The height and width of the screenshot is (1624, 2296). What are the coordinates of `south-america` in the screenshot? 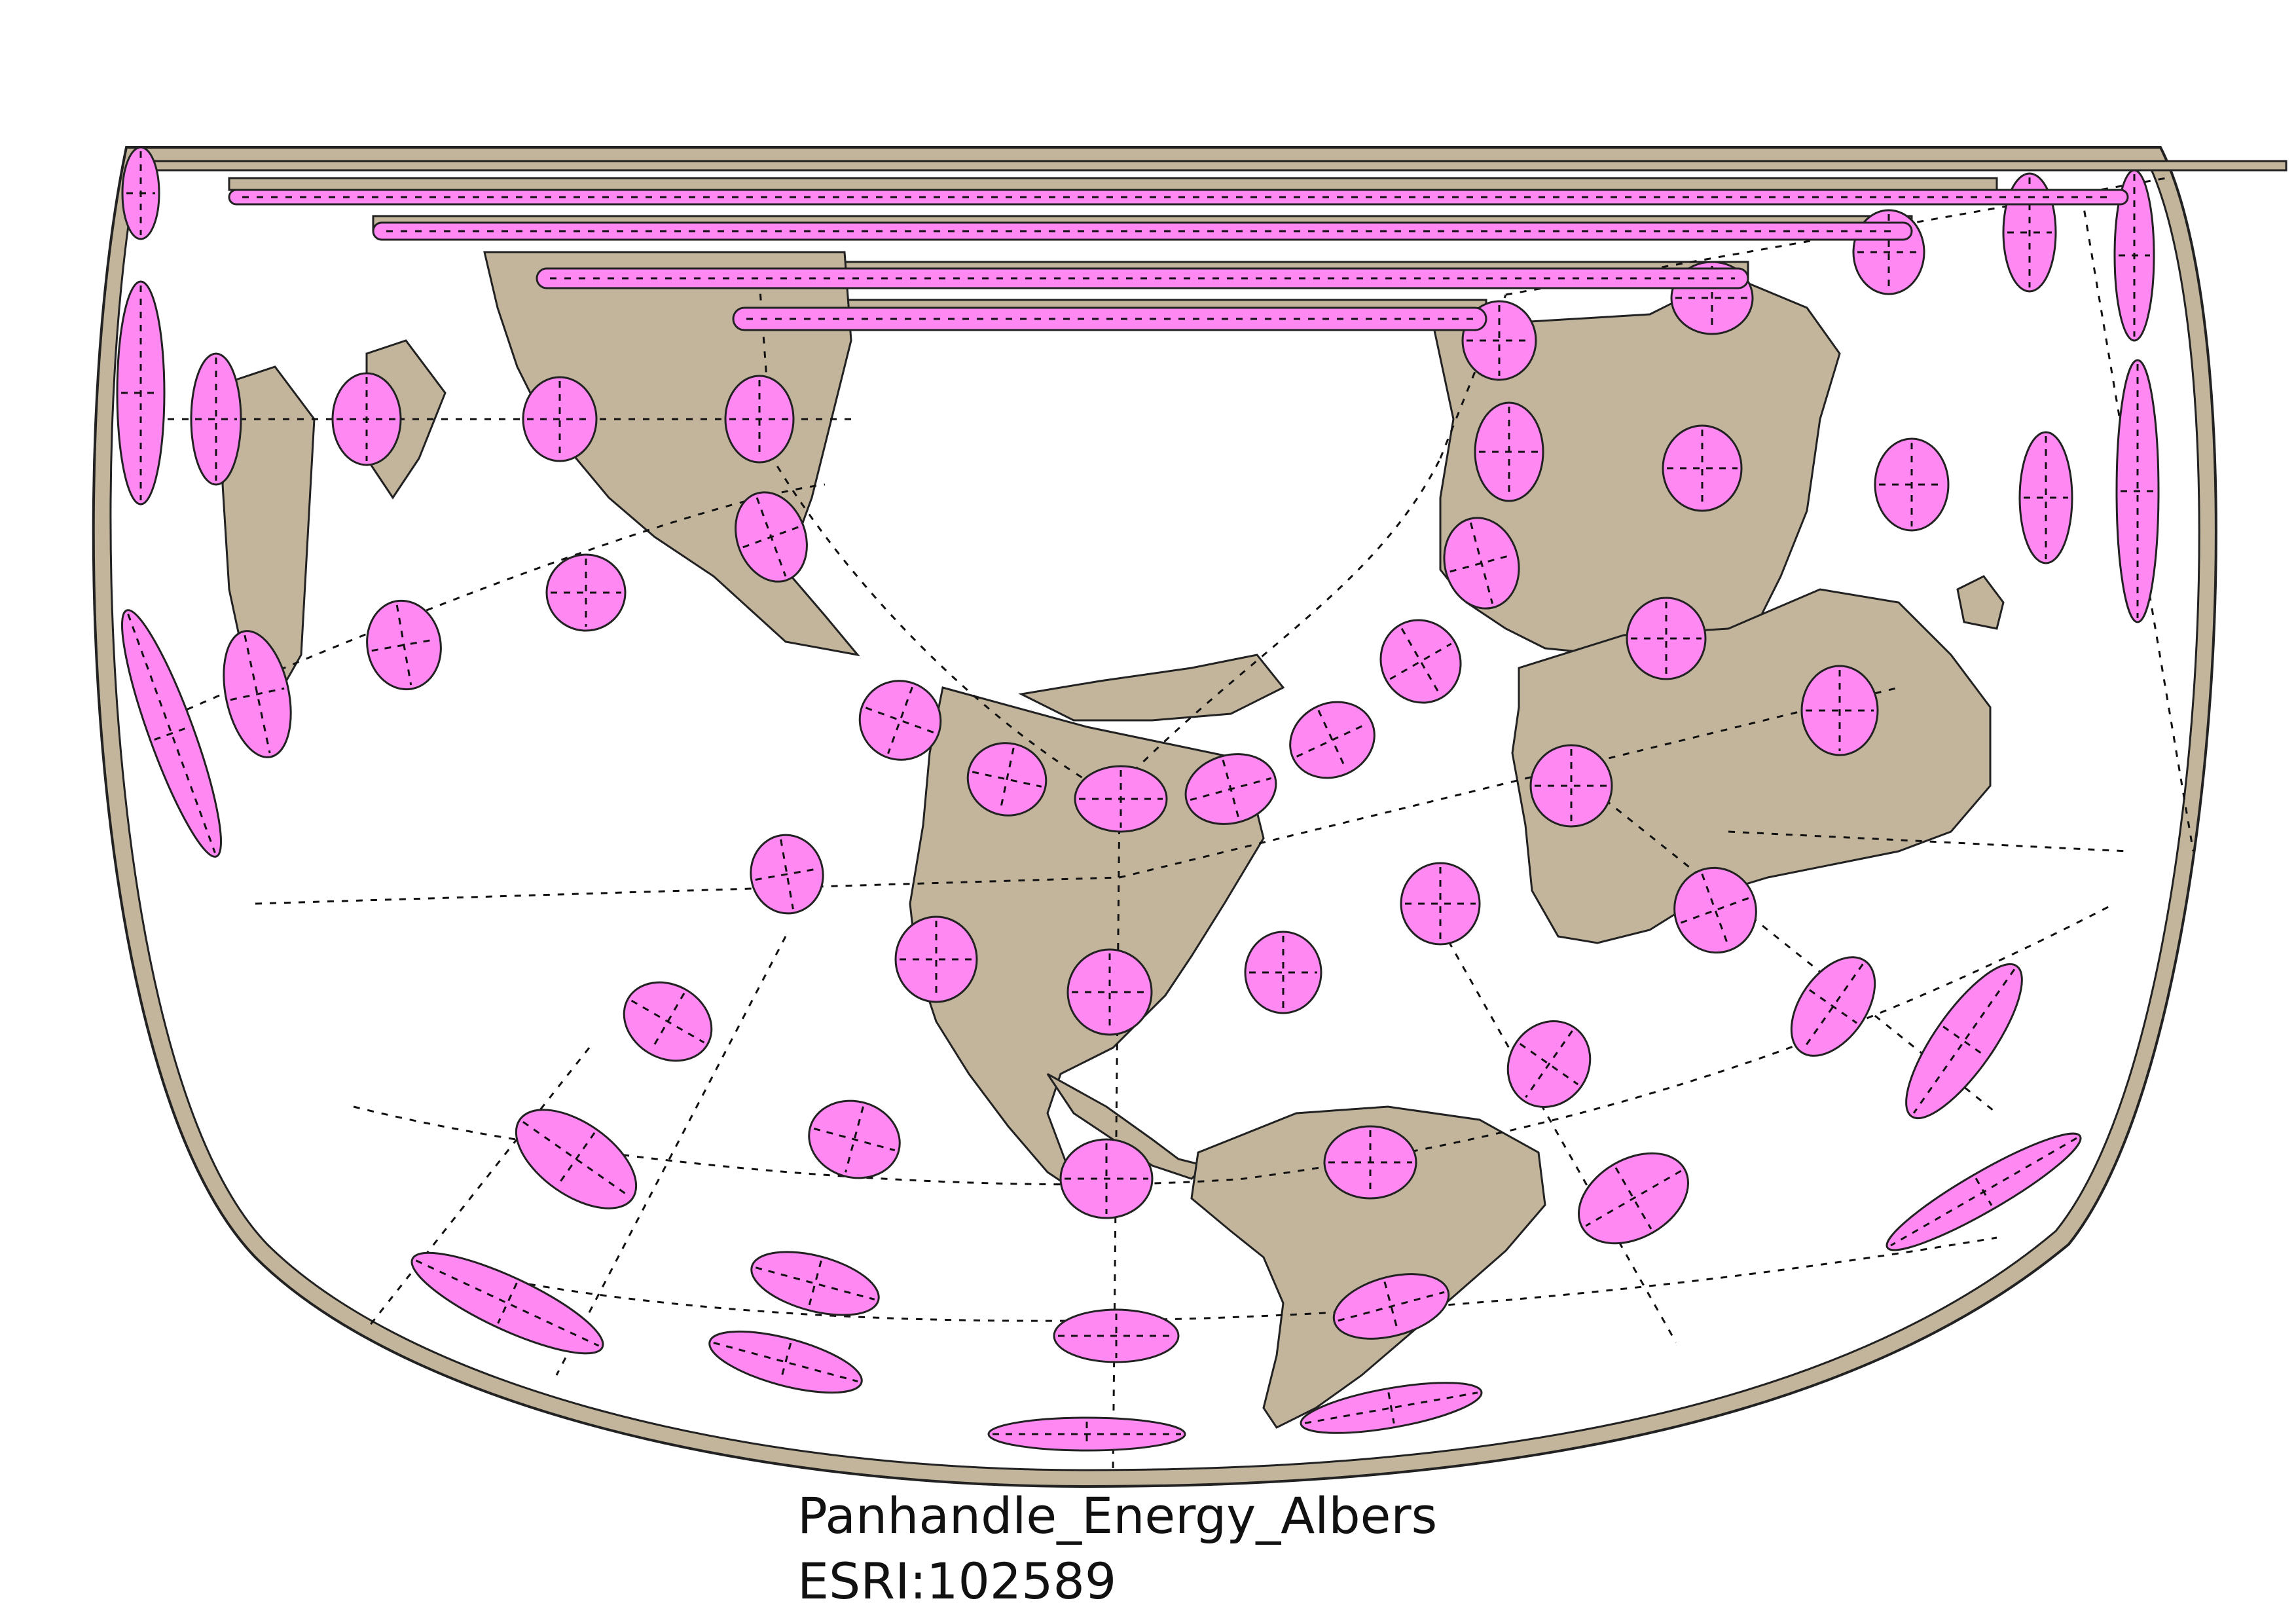 It's located at (1368, 1267).